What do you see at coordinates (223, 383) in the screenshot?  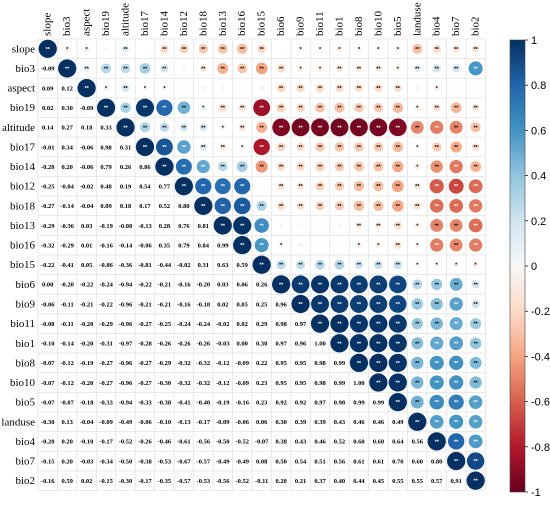 I see `correlation-value: -0.12` at bounding box center [223, 383].